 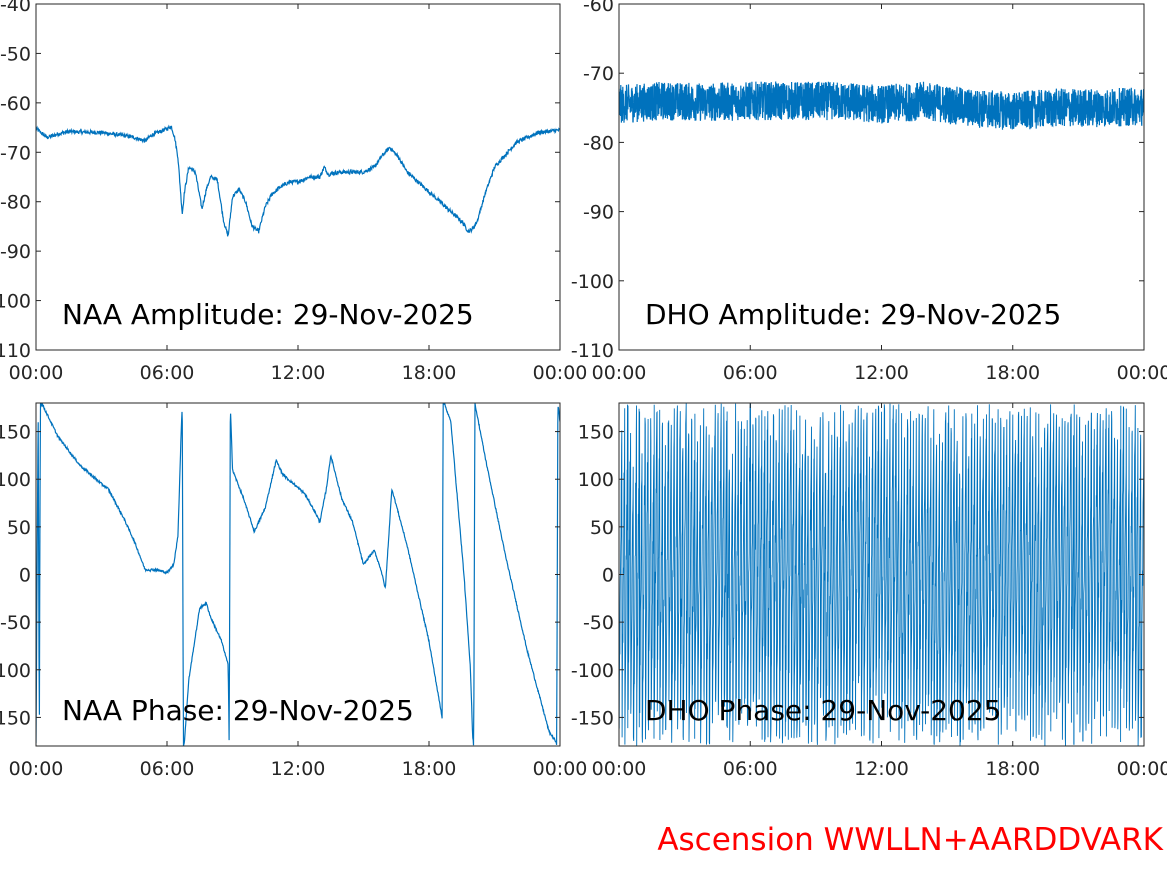 I want to click on dho-amplitude-xtick-label: 18:00, so click(x=1012, y=373).